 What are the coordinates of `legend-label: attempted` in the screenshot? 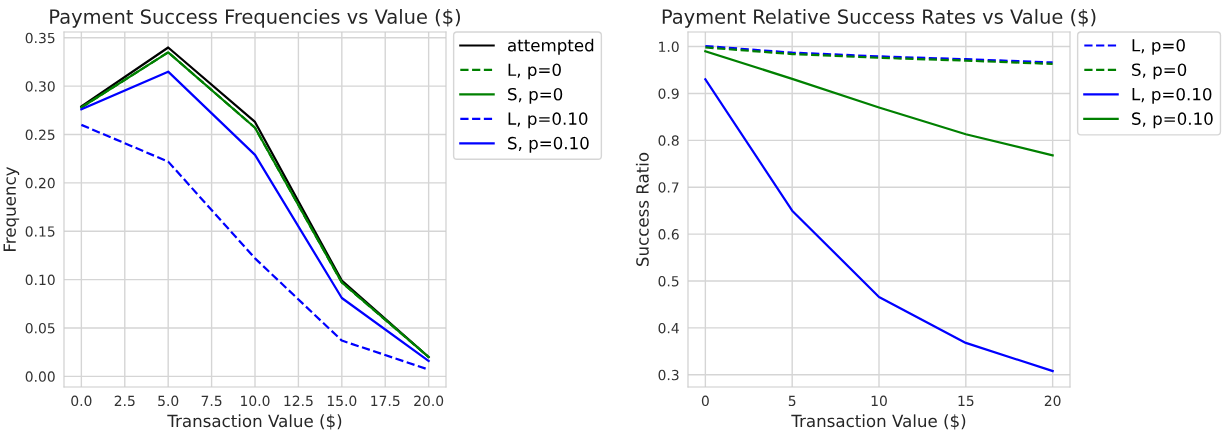 It's located at (550, 46).